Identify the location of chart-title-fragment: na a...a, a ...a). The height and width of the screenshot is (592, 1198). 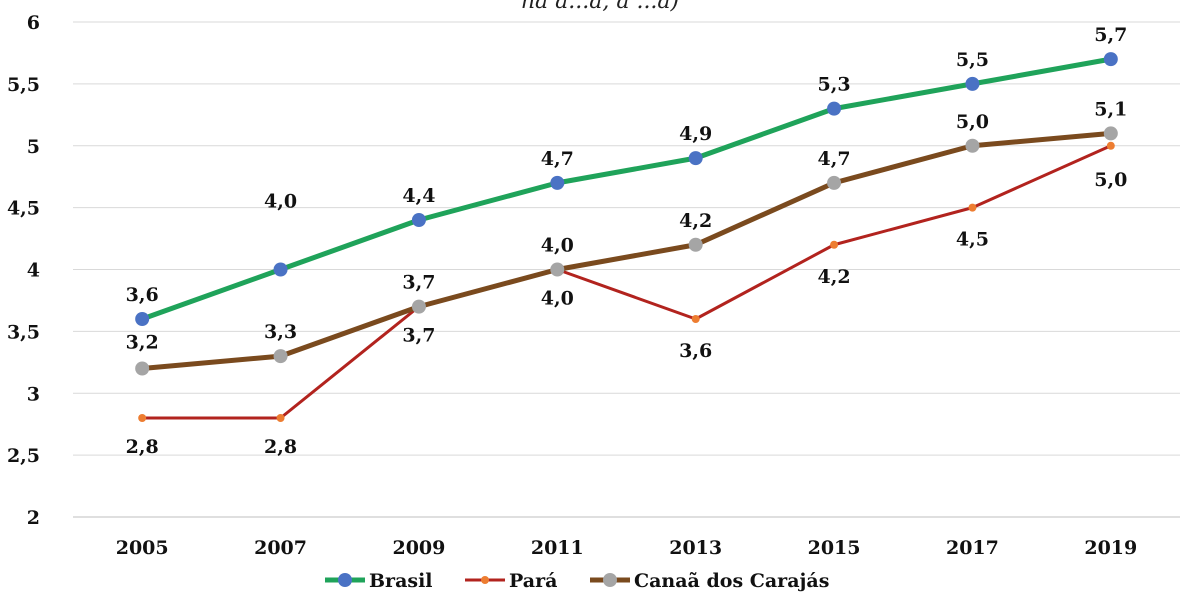
(600, 7).